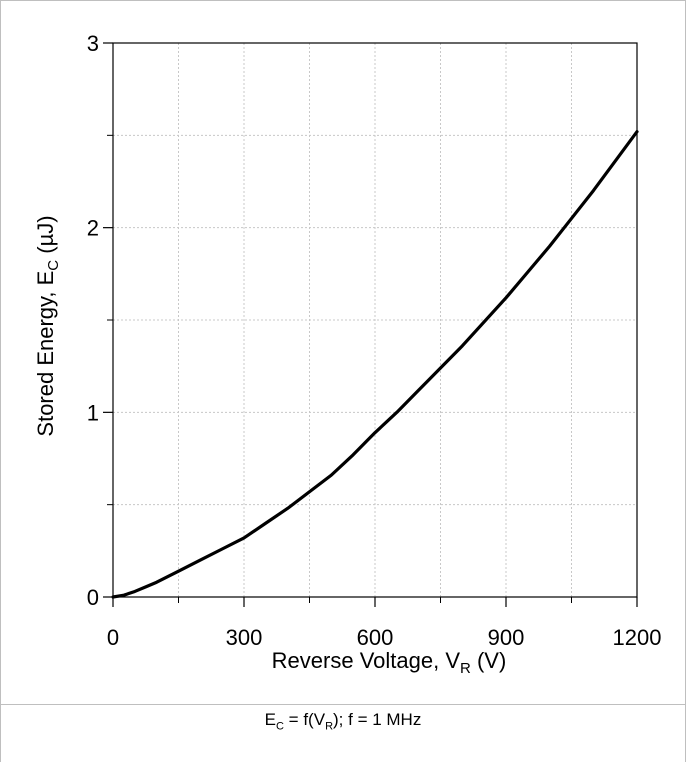 The height and width of the screenshot is (763, 687). What do you see at coordinates (244, 637) in the screenshot?
I see `x-tick-label: 300` at bounding box center [244, 637].